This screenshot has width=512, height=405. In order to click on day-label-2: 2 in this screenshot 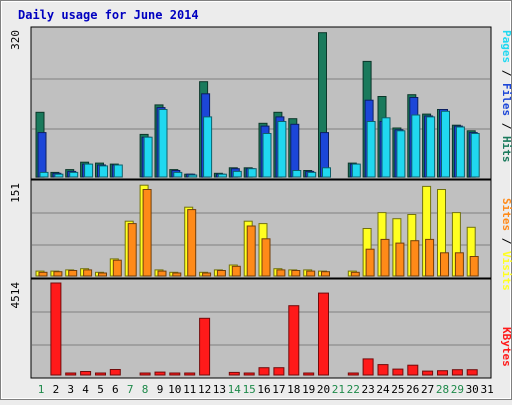, I will do `click(56, 389)`.